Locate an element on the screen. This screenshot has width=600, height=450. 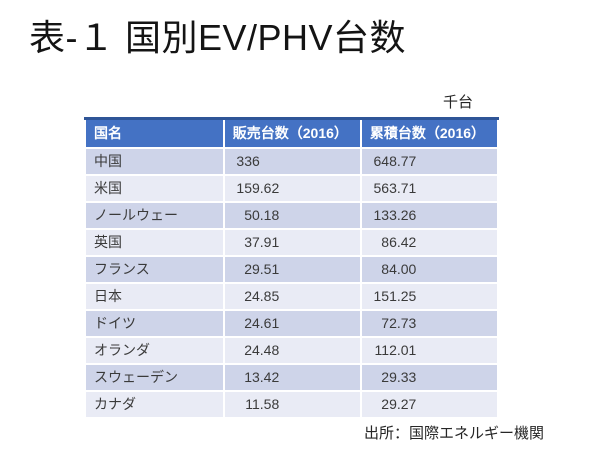
sales-cell: 336 is located at coordinates (292, 161).